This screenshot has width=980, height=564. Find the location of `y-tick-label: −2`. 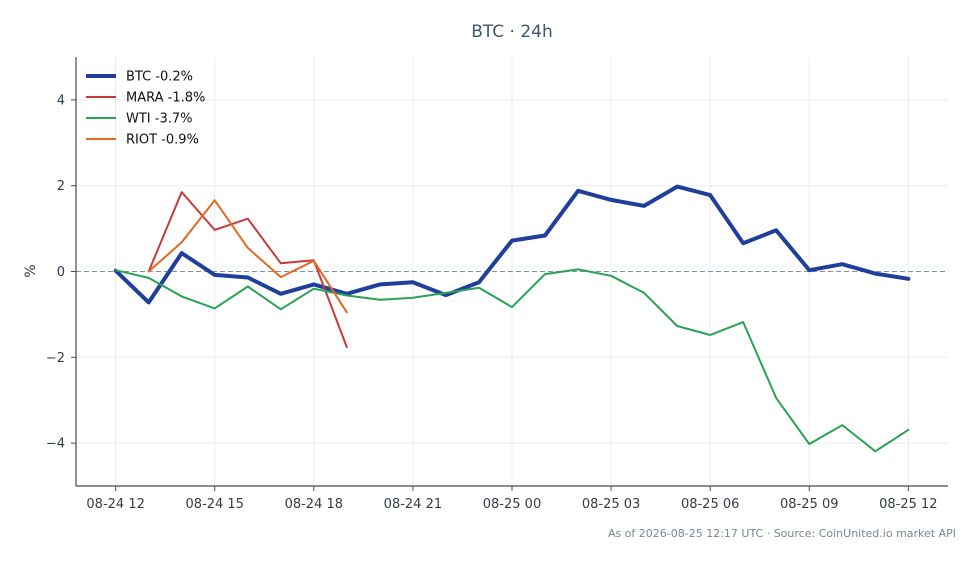

y-tick-label: −2 is located at coordinates (55, 358).